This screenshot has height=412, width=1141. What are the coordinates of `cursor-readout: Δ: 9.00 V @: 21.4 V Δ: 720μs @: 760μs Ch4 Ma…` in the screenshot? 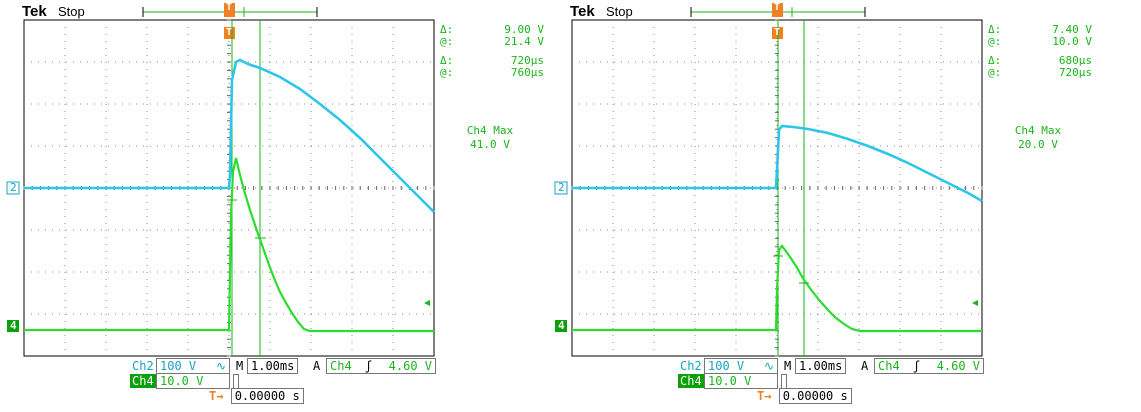 It's located at (495, 87).